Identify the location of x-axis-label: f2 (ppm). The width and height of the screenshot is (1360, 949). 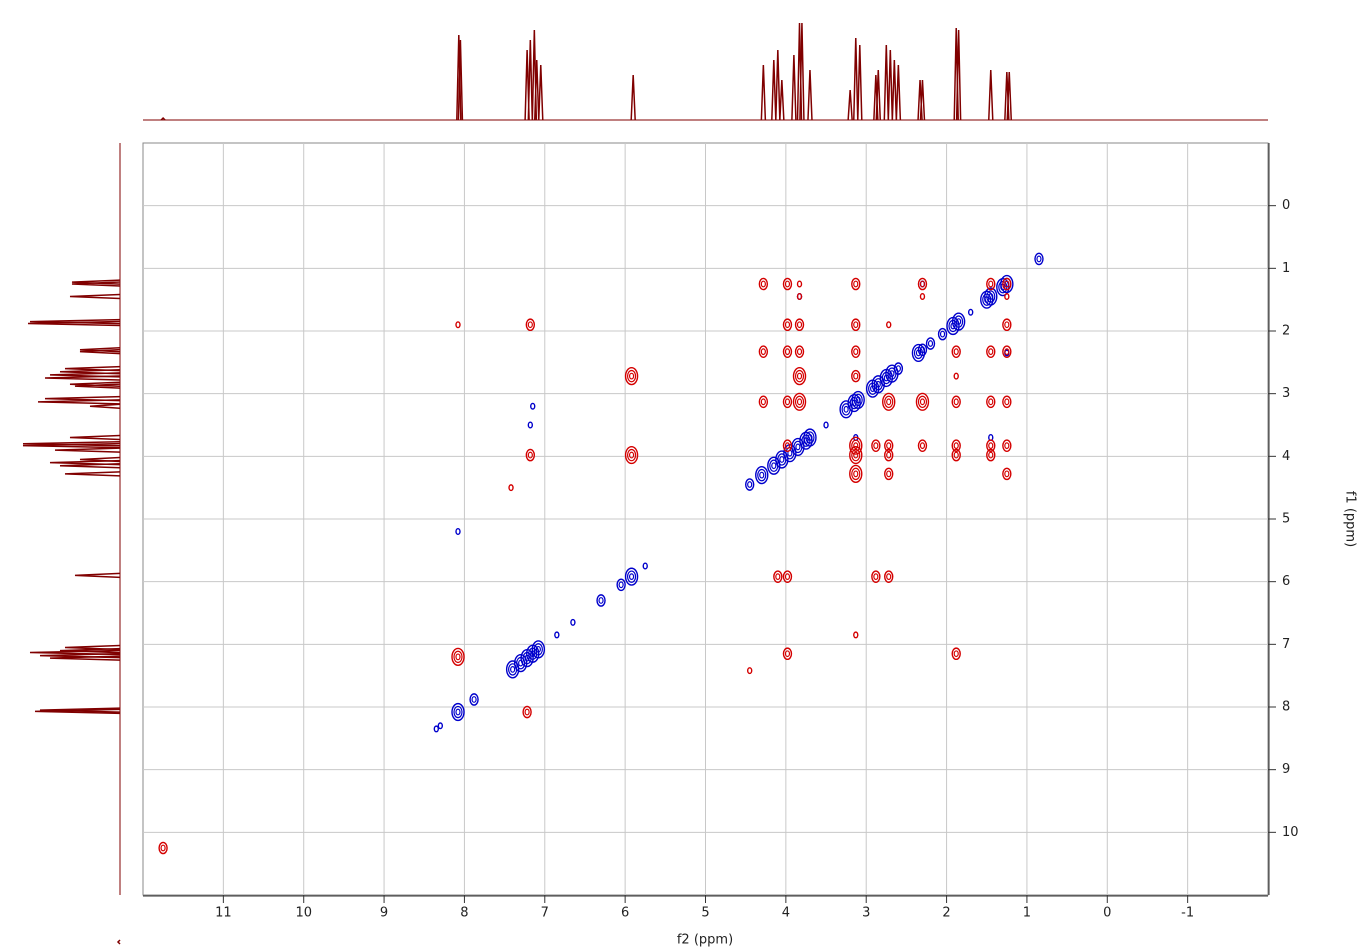
(705, 940).